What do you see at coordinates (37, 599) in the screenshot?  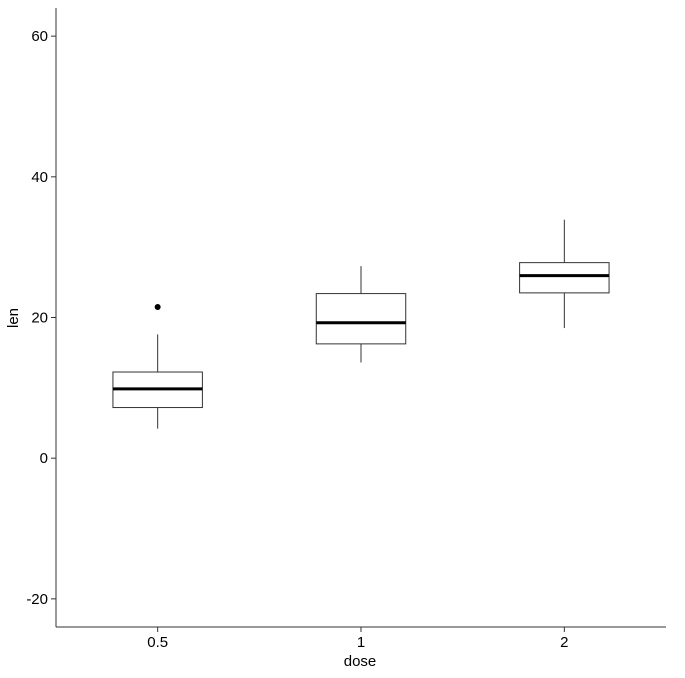 I see `y-tick-label: -20` at bounding box center [37, 599].